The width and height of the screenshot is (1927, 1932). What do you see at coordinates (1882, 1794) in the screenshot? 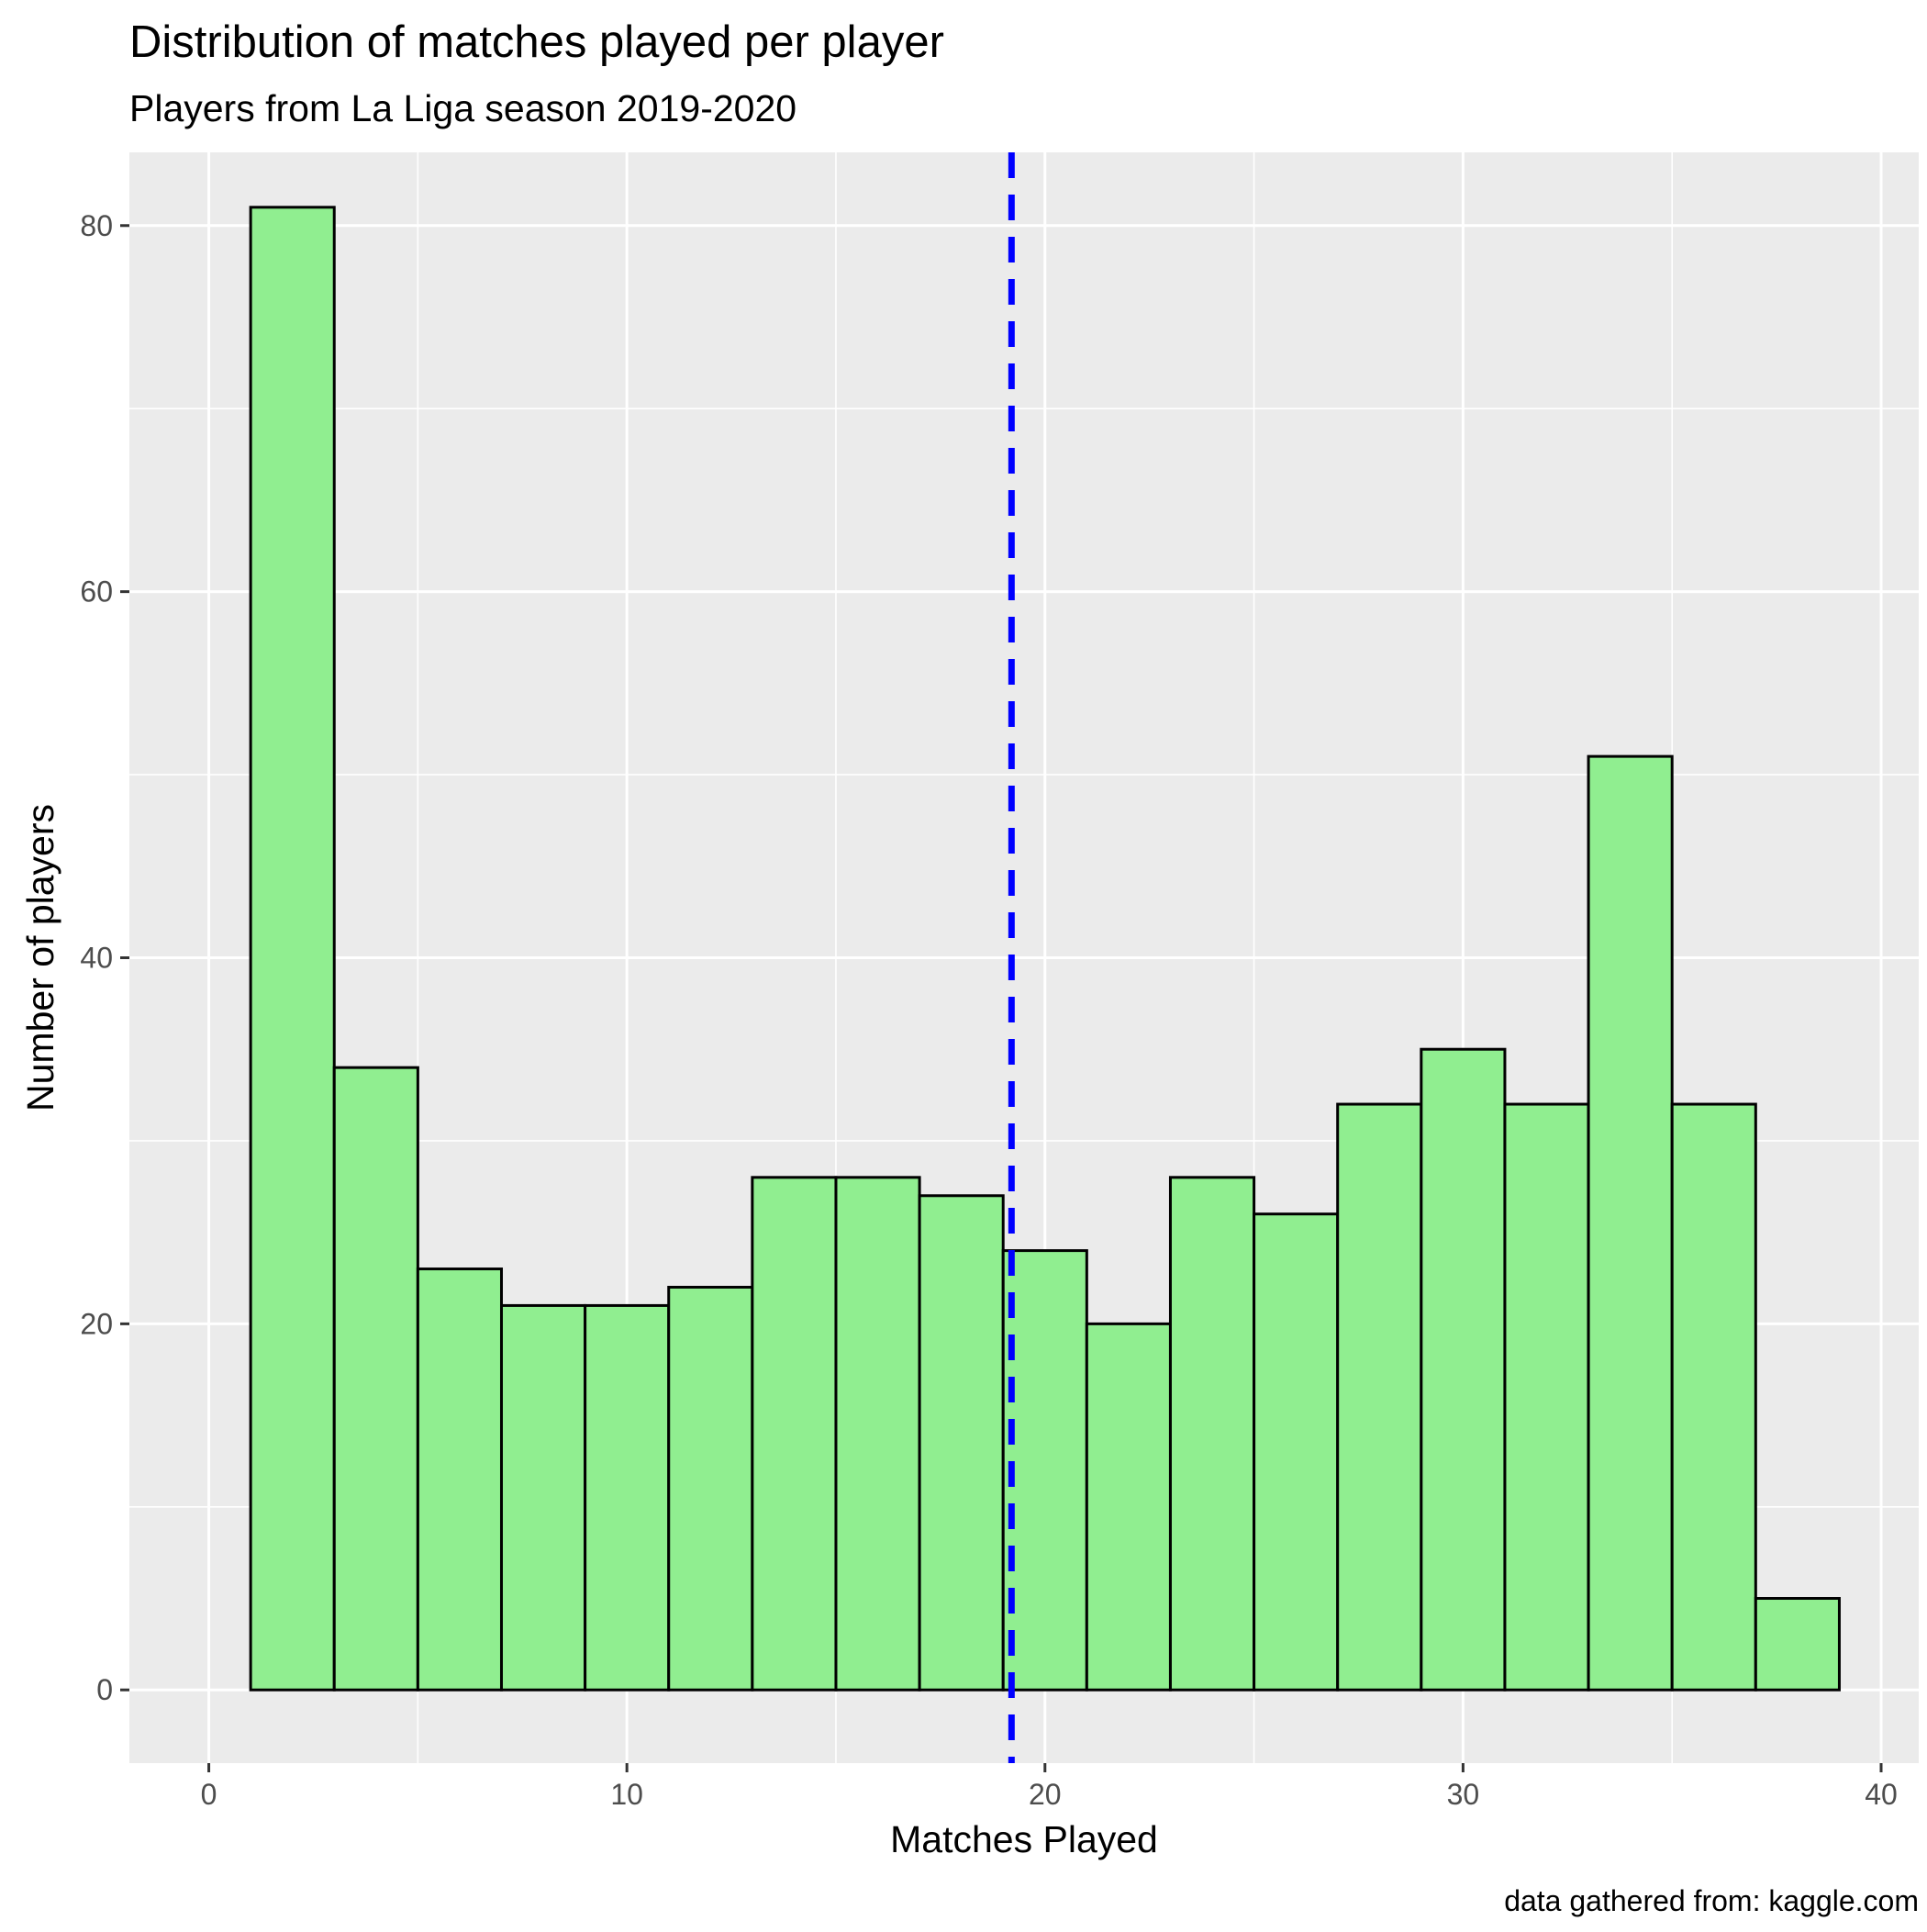
I see `x-tick-label: 40` at bounding box center [1882, 1794].